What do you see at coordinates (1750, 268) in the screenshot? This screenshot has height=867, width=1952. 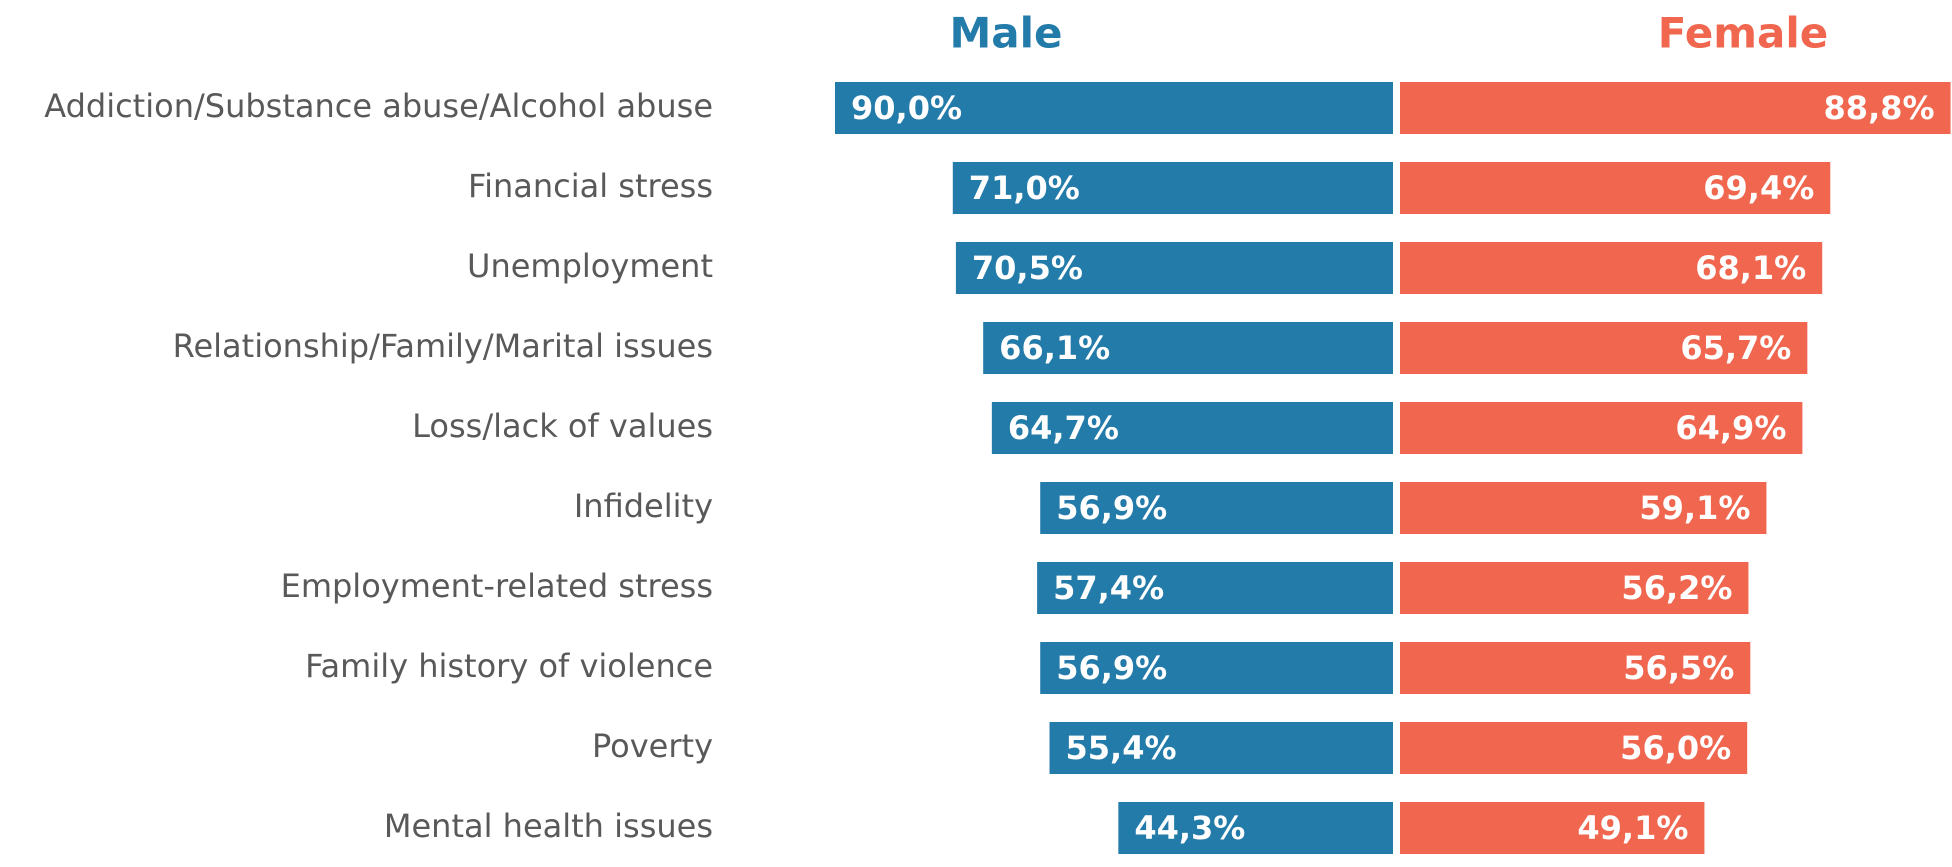 I see `value-label: 68,1%` at bounding box center [1750, 268].